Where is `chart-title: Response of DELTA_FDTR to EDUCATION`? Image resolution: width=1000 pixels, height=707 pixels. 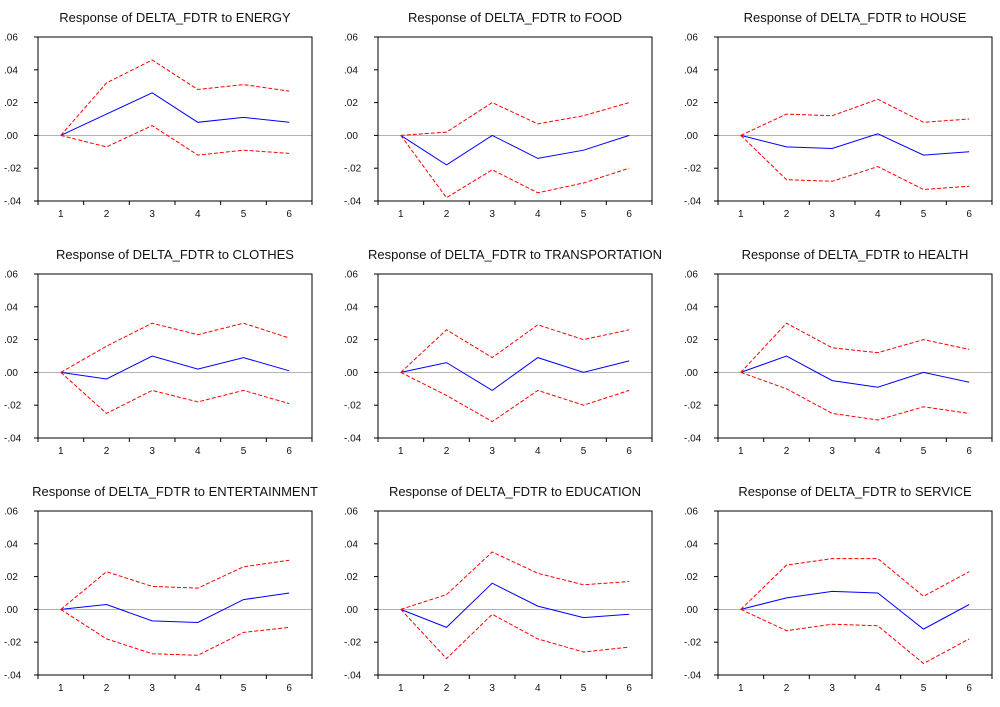
chart-title: Response of DELTA_FDTR to EDUCATION is located at coordinates (515, 491).